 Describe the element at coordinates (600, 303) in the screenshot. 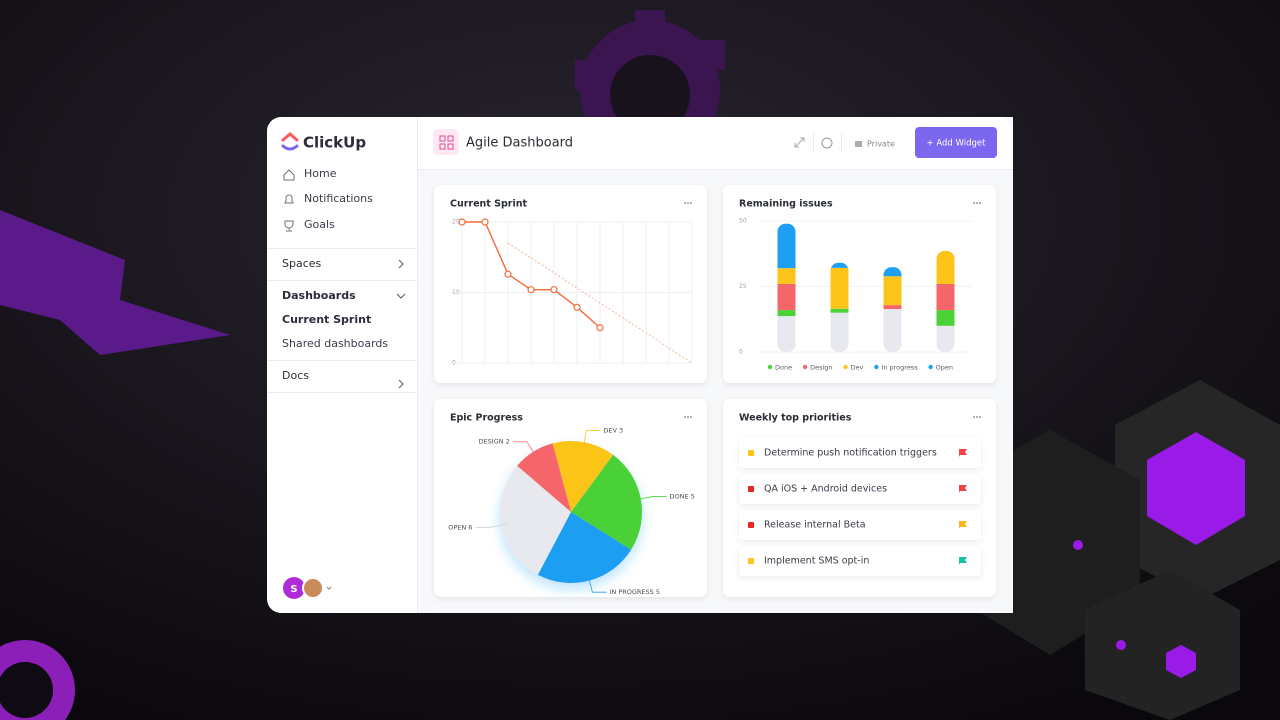

I see `series-line` at that location.